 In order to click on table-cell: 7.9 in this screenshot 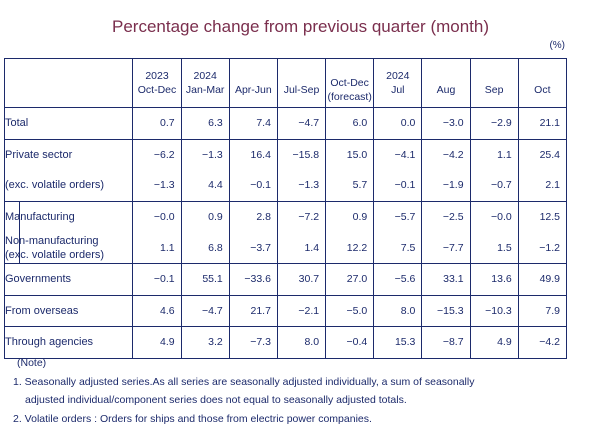, I will do `click(542, 310)`.